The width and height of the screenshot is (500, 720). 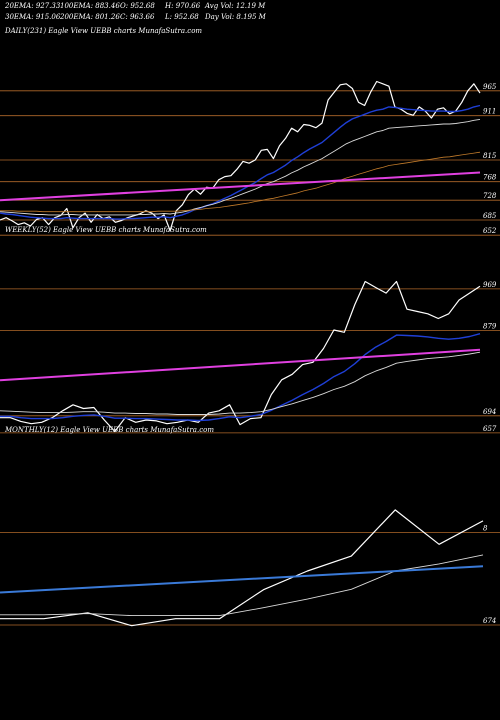 I want to click on weekly-ema-slow-line, so click(x=240, y=383).